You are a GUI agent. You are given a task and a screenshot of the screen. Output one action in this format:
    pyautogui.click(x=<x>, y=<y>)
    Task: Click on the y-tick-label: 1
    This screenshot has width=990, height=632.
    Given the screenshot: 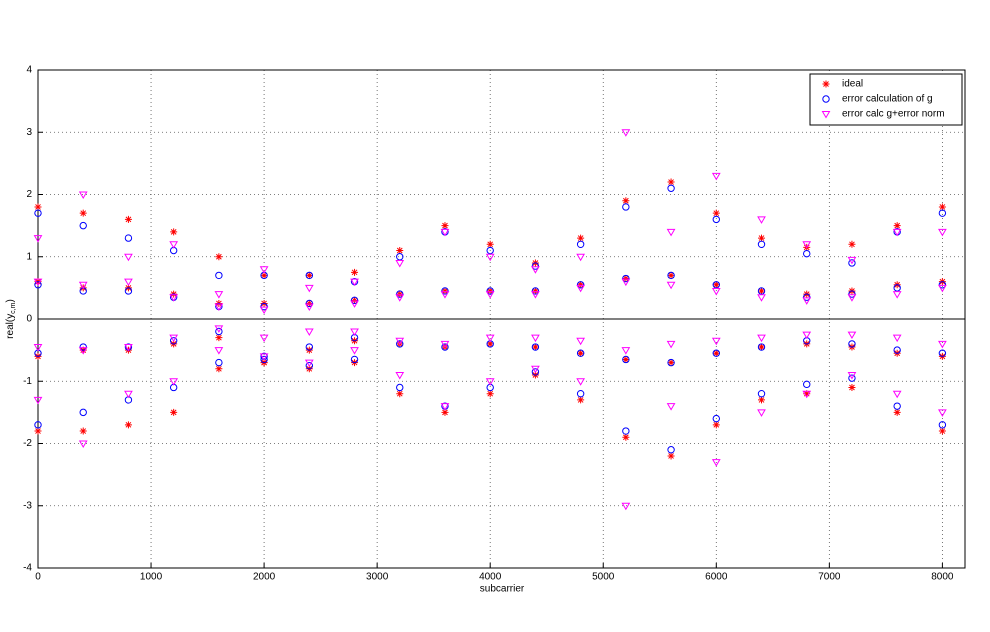 What is the action you would take?
    pyautogui.click(x=29, y=256)
    